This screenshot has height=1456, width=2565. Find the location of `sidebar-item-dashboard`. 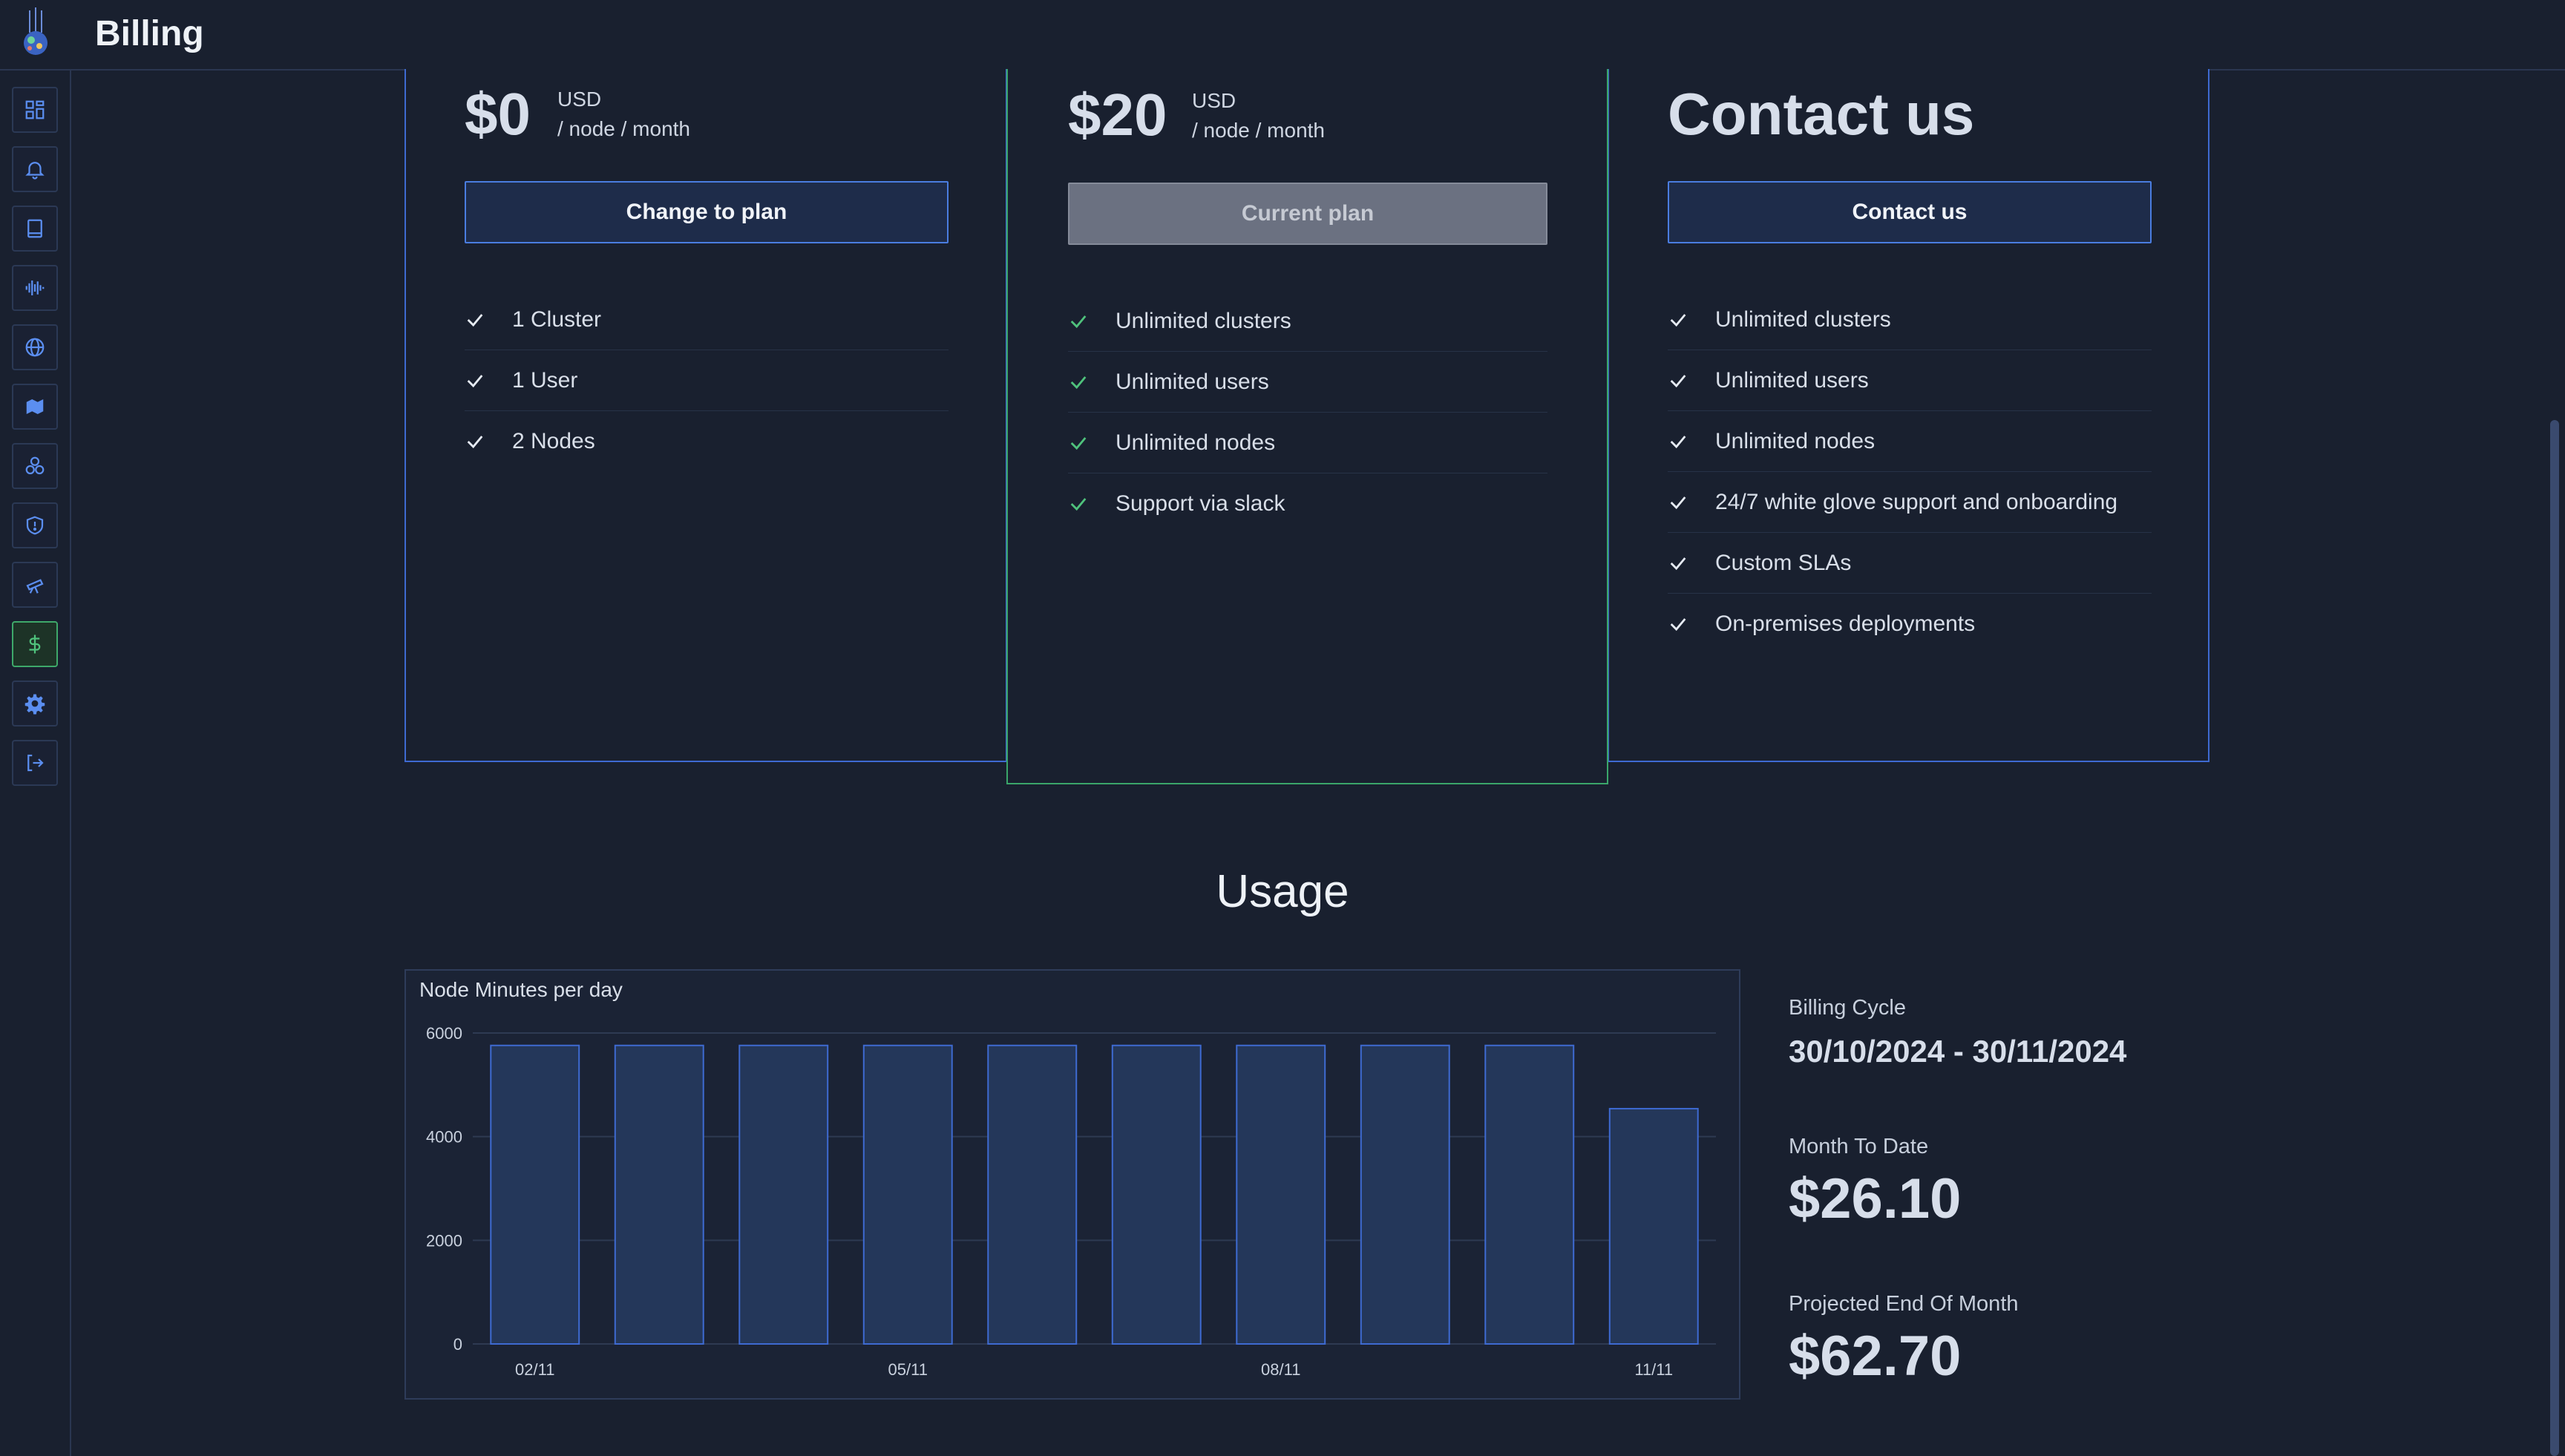

sidebar-item-dashboard is located at coordinates (35, 110).